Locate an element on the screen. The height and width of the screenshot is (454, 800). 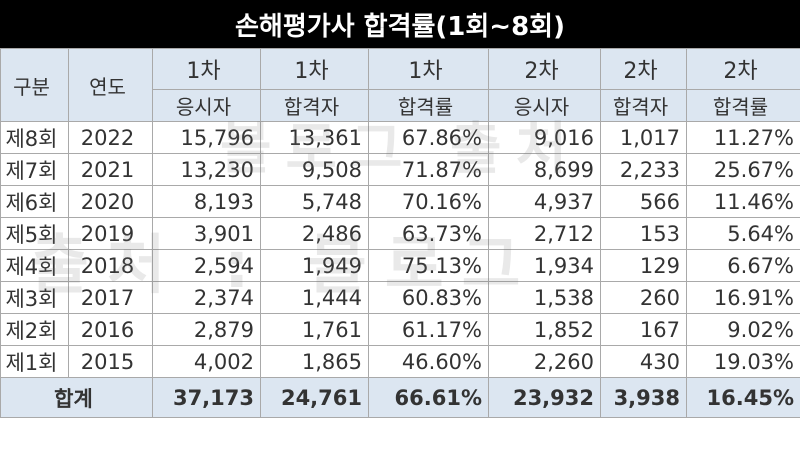
row-label: 제6회 is located at coordinates (34, 201).